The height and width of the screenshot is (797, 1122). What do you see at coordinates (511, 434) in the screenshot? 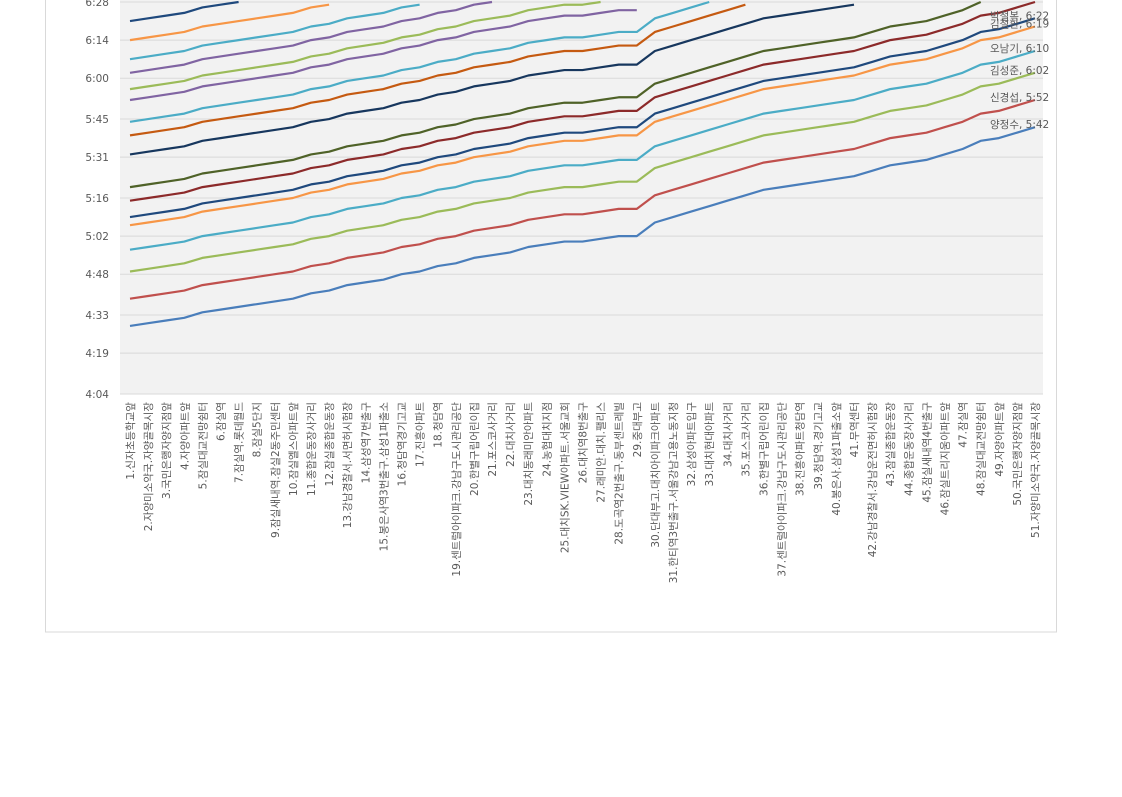
I see `x-tick-label: 22.대치사거리` at bounding box center [511, 434].